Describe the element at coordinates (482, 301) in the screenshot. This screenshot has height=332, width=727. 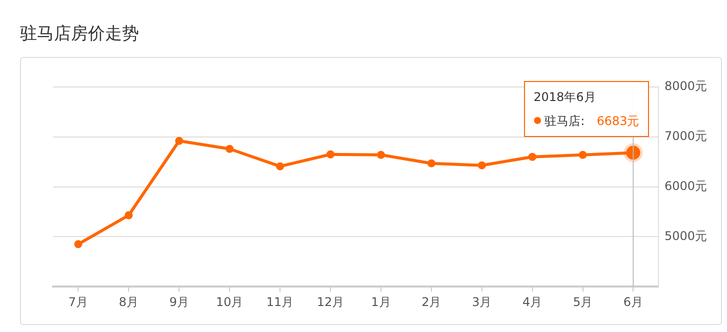
I see `x-tick-label: 3月` at that location.